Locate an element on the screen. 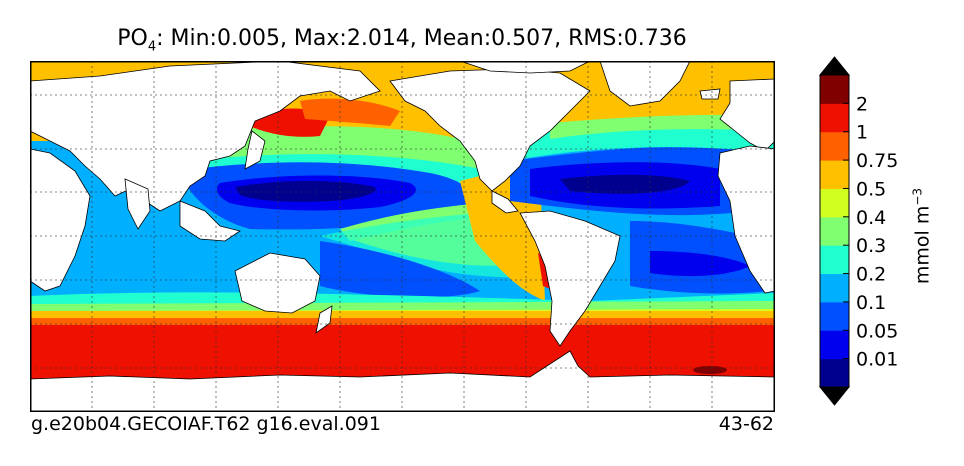 This screenshot has width=964, height=466. land-north-america is located at coordinates (490, 130).